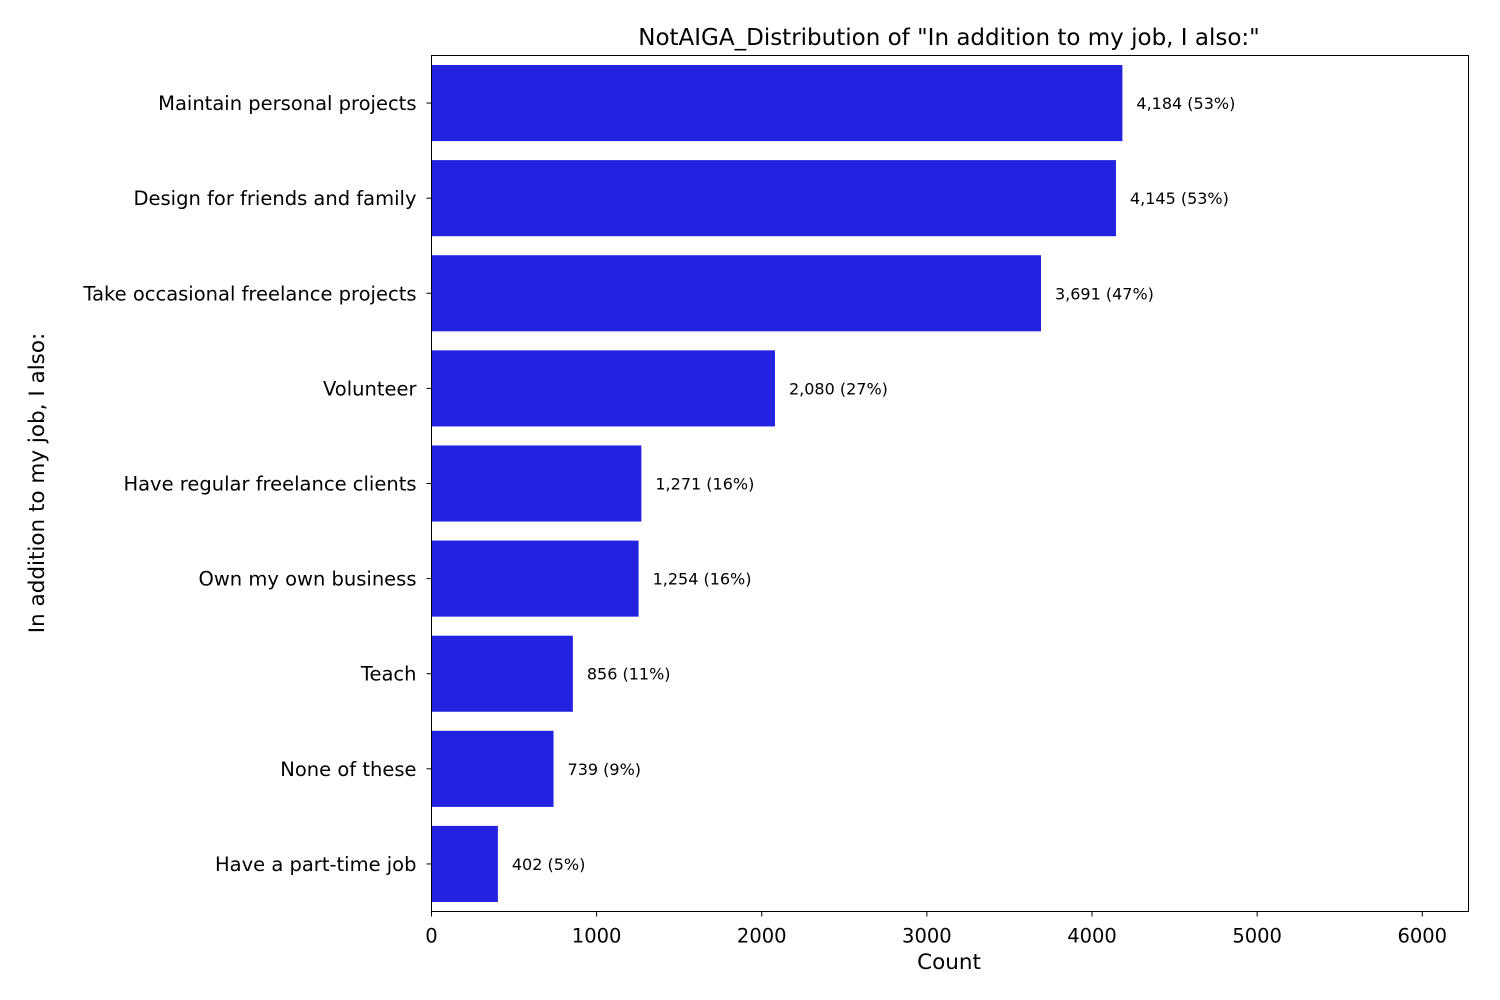 The width and height of the screenshot is (1500, 1000). What do you see at coordinates (37, 483) in the screenshot?
I see `y-axis-label: In addition to my job, I also:` at bounding box center [37, 483].